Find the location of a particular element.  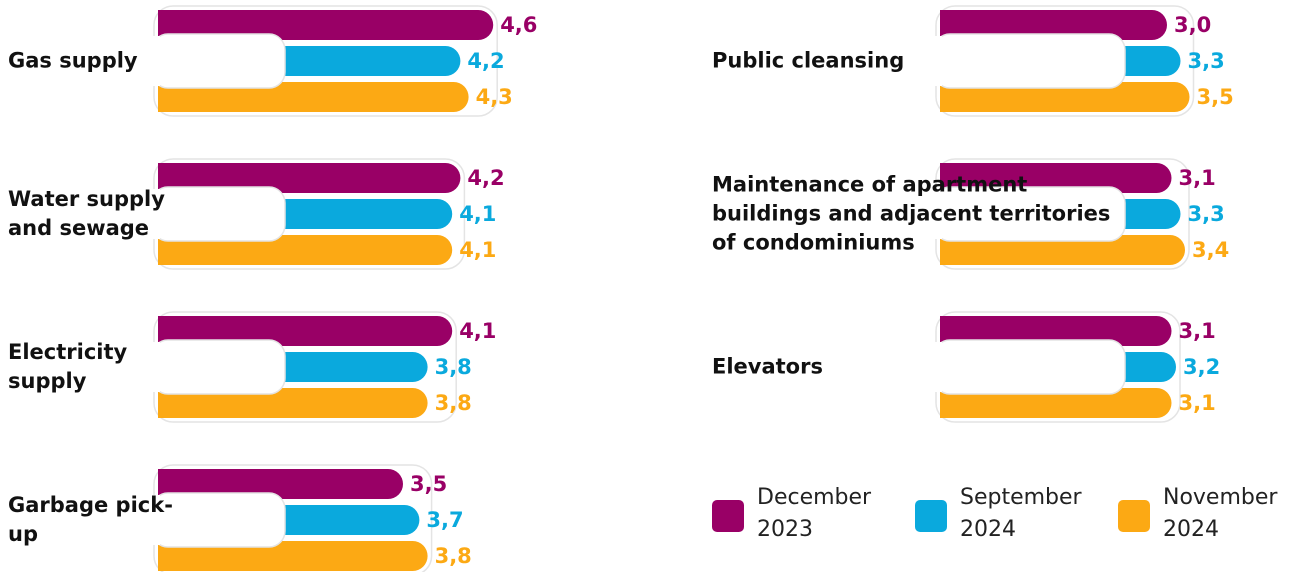

category-label: Gas supply is located at coordinates (73, 60).